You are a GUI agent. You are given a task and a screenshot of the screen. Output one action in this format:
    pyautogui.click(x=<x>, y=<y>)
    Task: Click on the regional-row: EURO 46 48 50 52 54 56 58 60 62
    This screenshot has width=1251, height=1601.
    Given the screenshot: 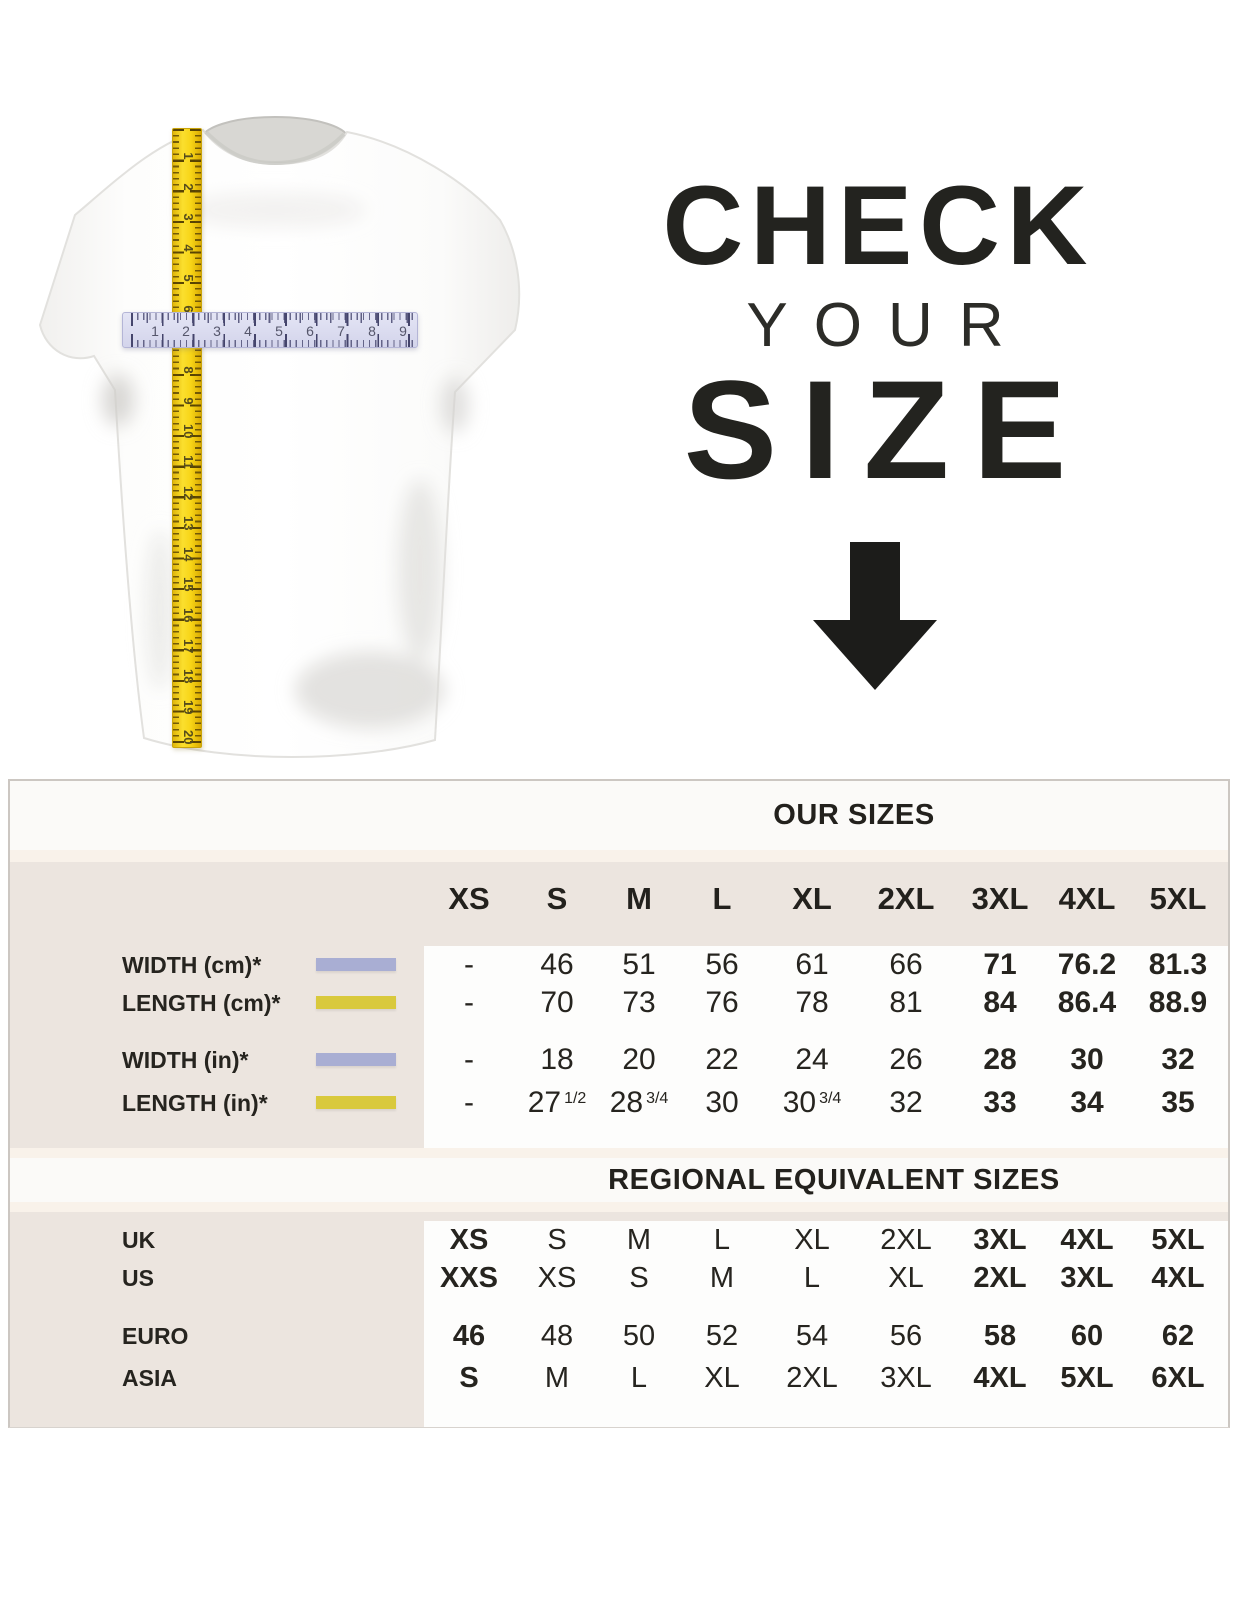 What is the action you would take?
    pyautogui.click(x=619, y=1336)
    